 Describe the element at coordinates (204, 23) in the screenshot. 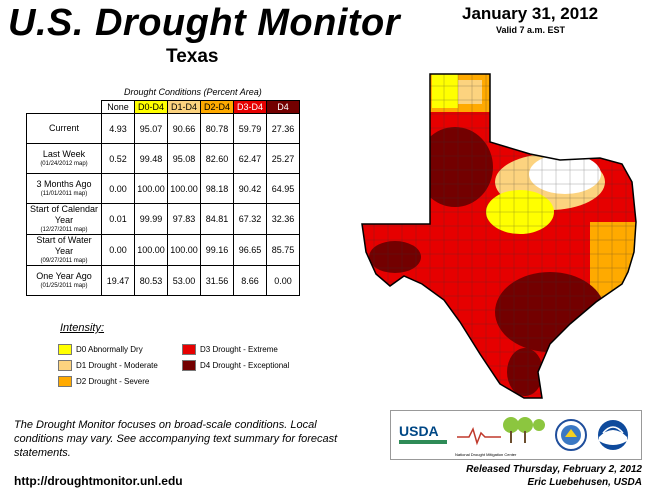

I see `map-title: U.S. Drought Monitor` at that location.